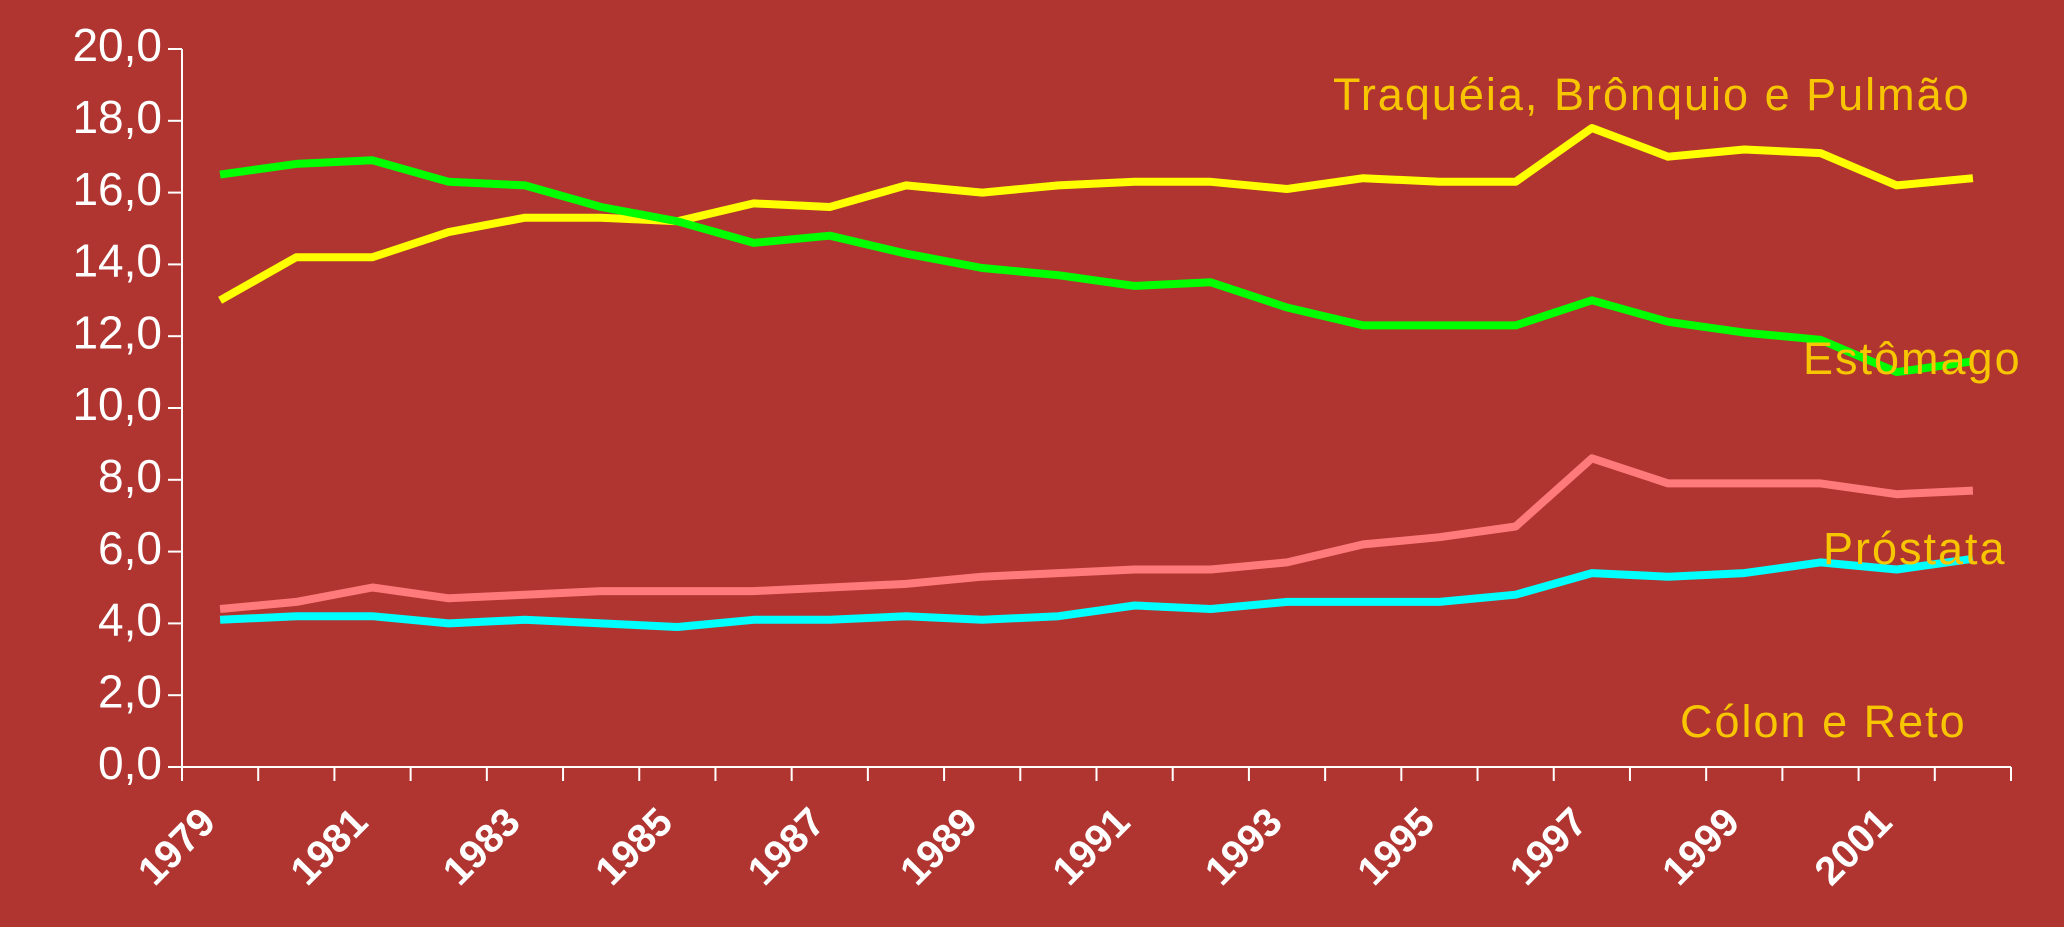  I want to click on x-tick-label: 1987, so click(787, 847).